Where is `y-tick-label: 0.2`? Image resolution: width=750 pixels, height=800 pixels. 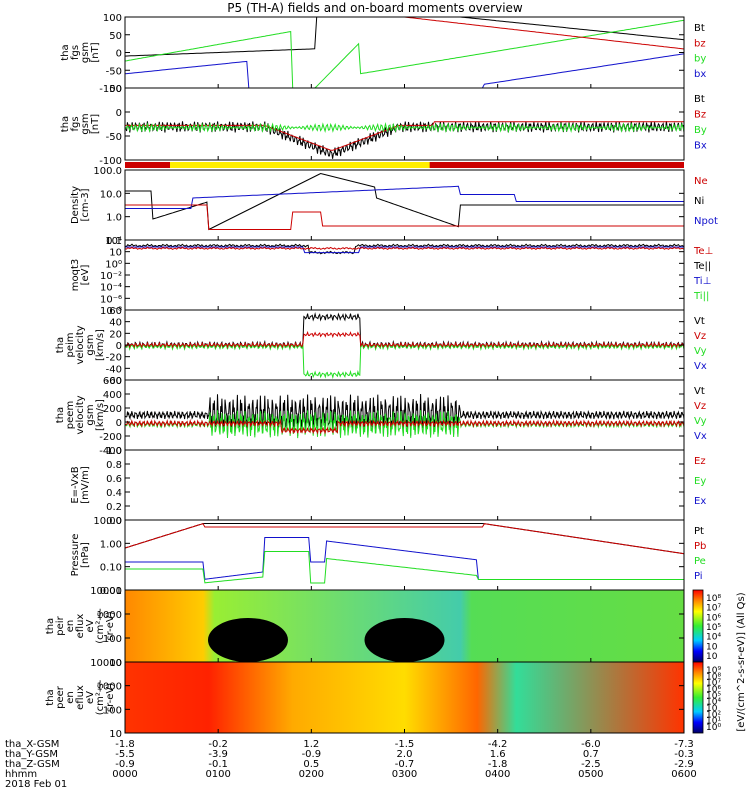 y-tick-label: 0.2 is located at coordinates (114, 507).